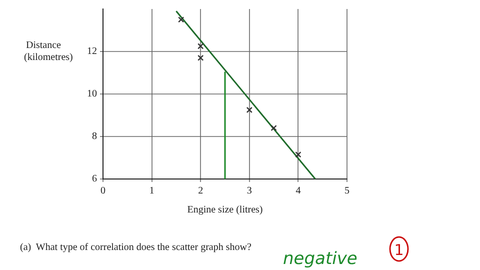  Describe the element at coordinates (225, 210) in the screenshot. I see `x-axis-title: Engine size (litres)` at that location.